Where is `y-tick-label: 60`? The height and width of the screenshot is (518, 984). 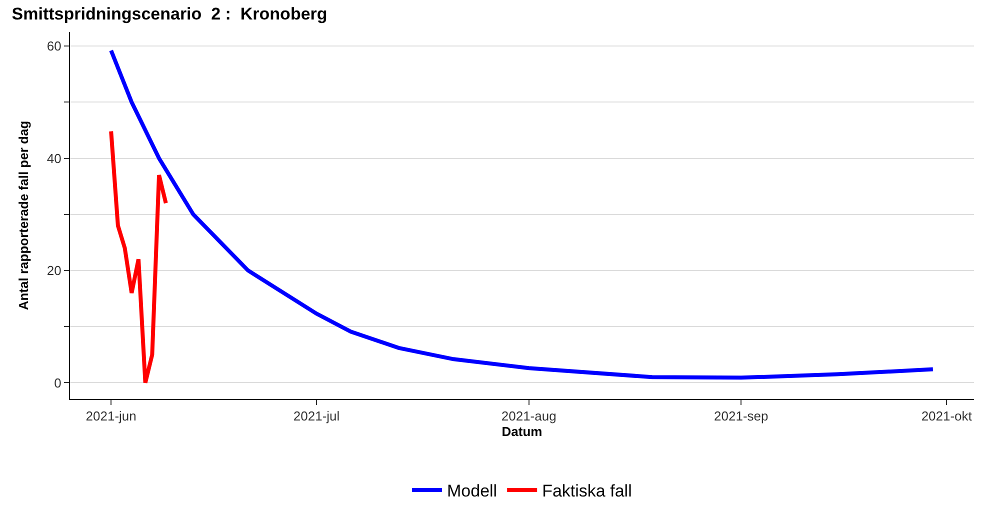 y-tick-label: 60 is located at coordinates (54, 46).